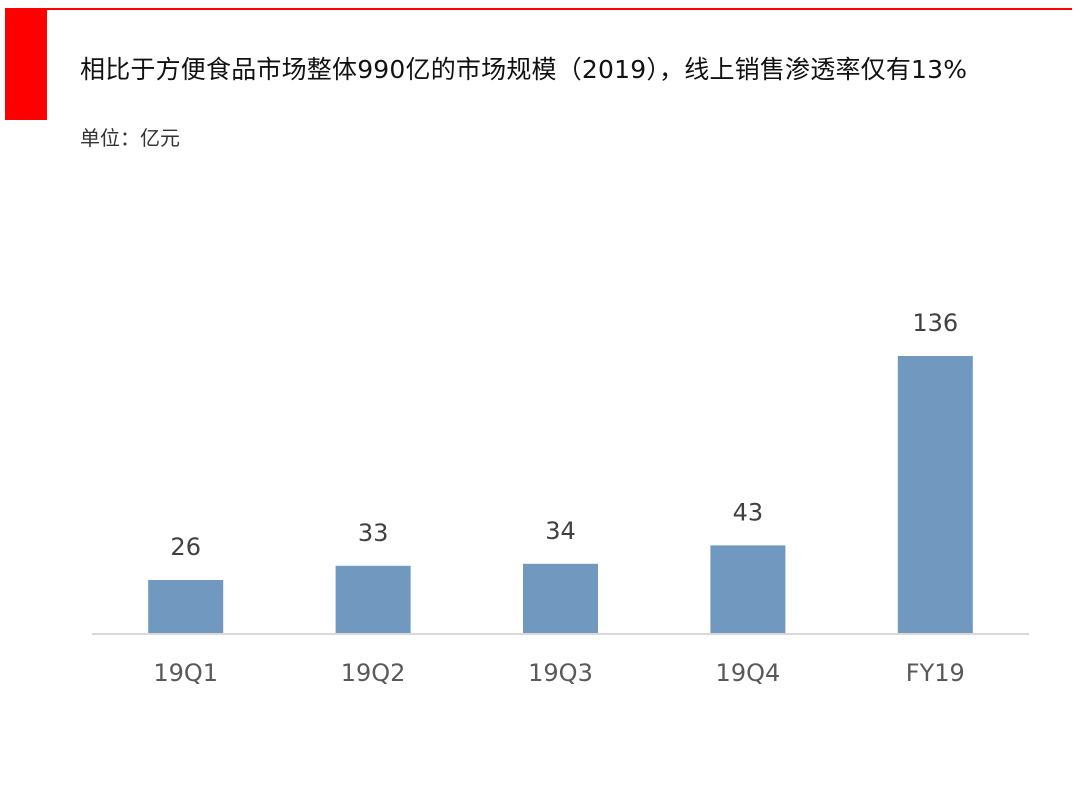 The image size is (1080, 791). I want to click on data-label-19q4: 43, so click(748, 512).